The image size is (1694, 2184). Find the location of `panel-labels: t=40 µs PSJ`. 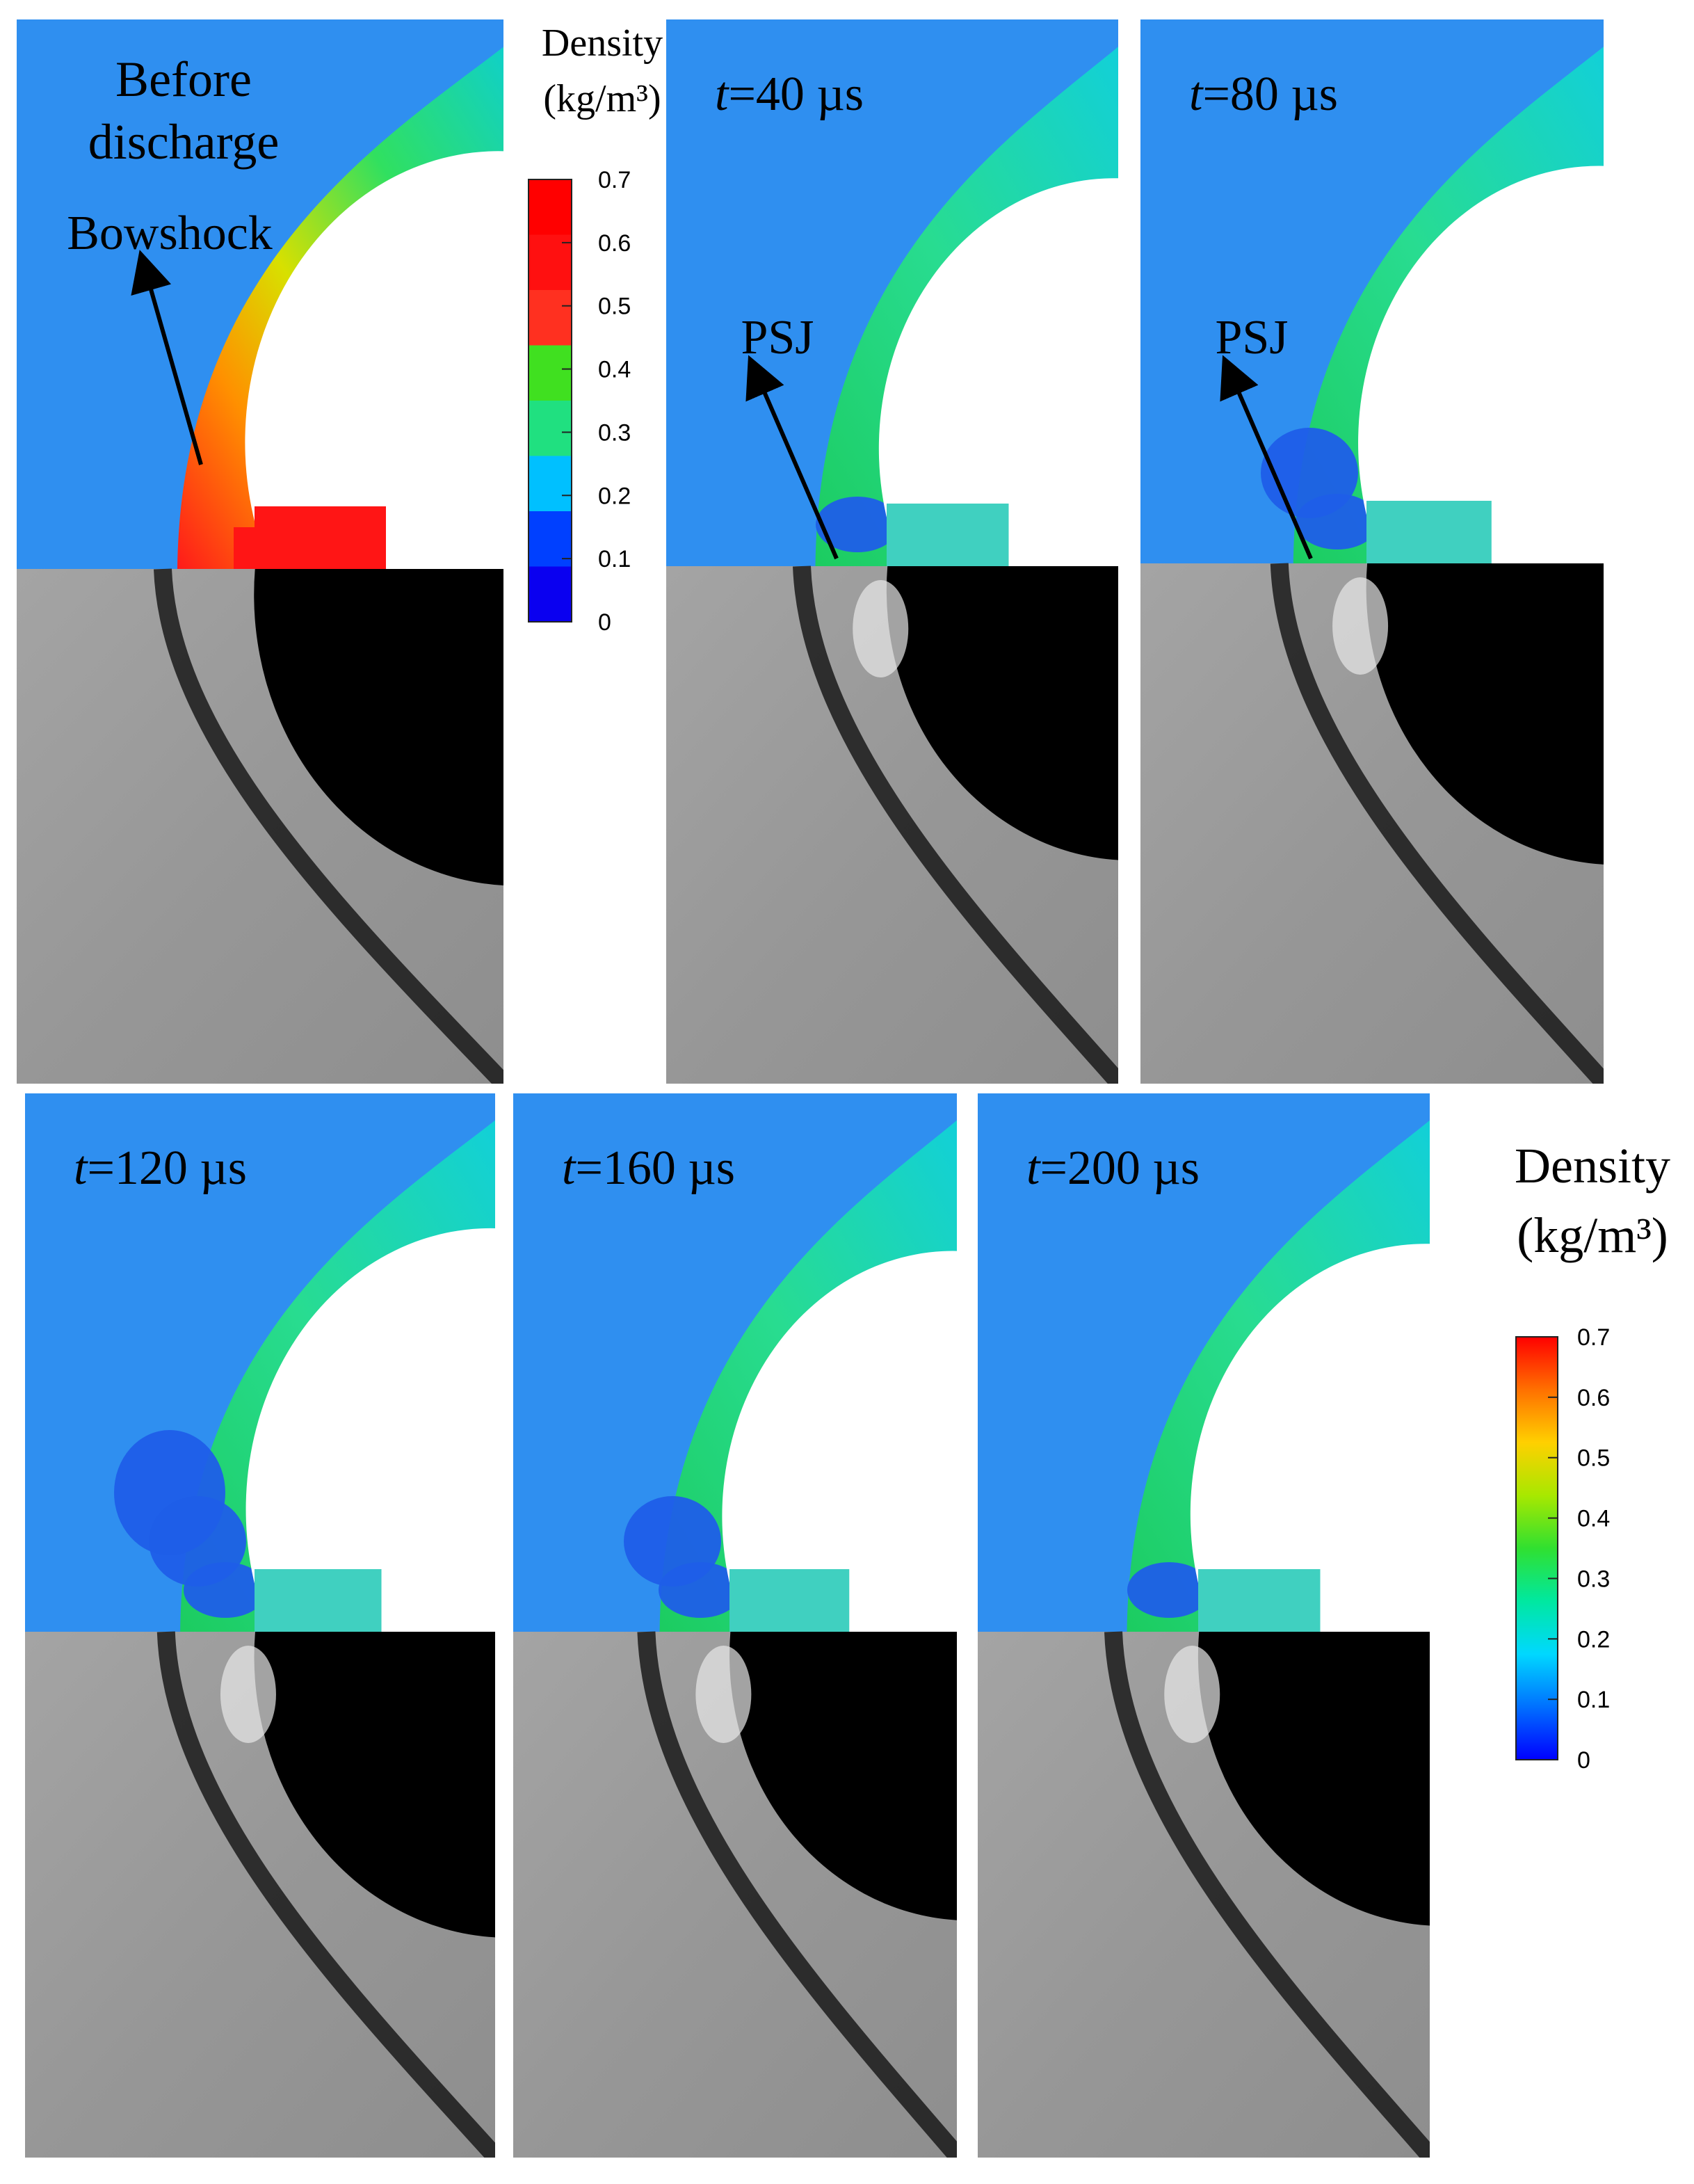

panel-labels: t=40 µs PSJ is located at coordinates (789, 313).